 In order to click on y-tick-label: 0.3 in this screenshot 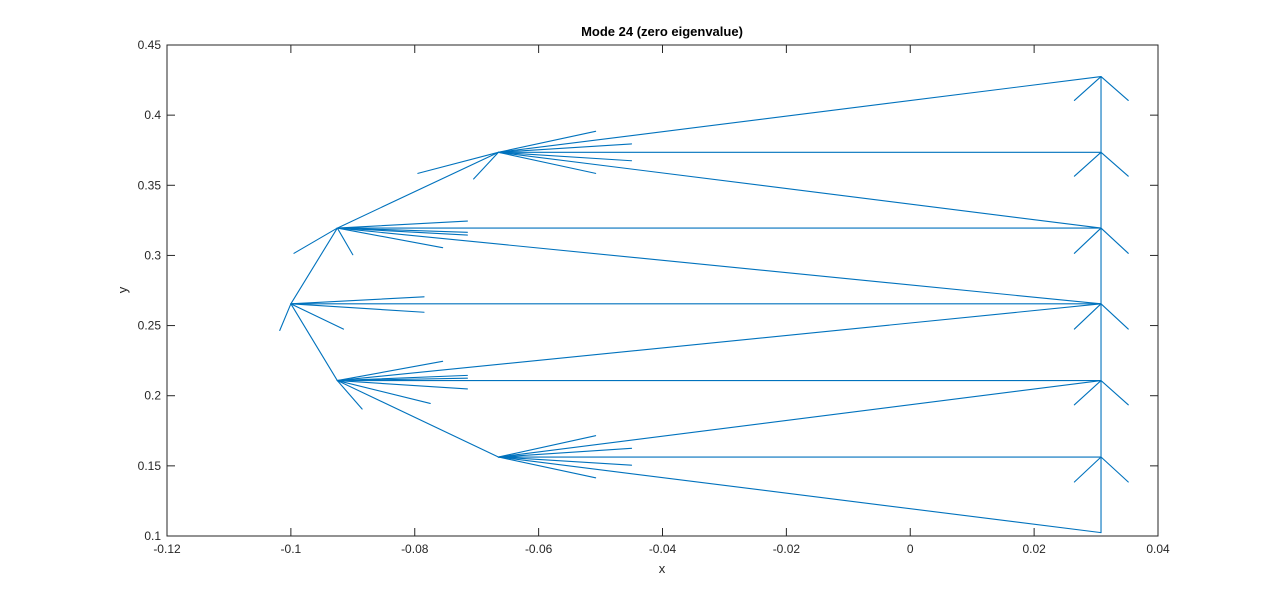, I will do `click(152, 255)`.